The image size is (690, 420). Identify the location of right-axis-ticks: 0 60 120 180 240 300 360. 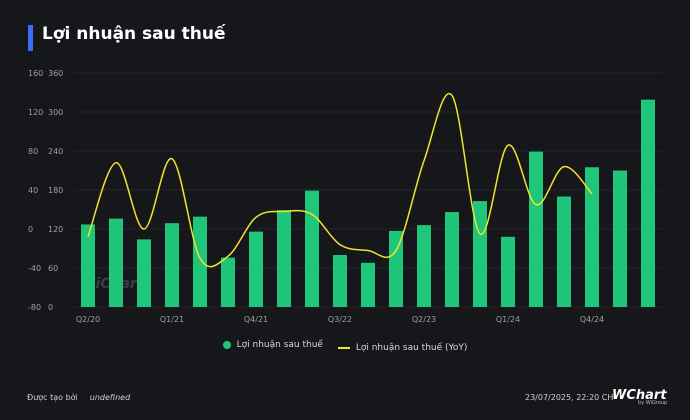
(55, 190).